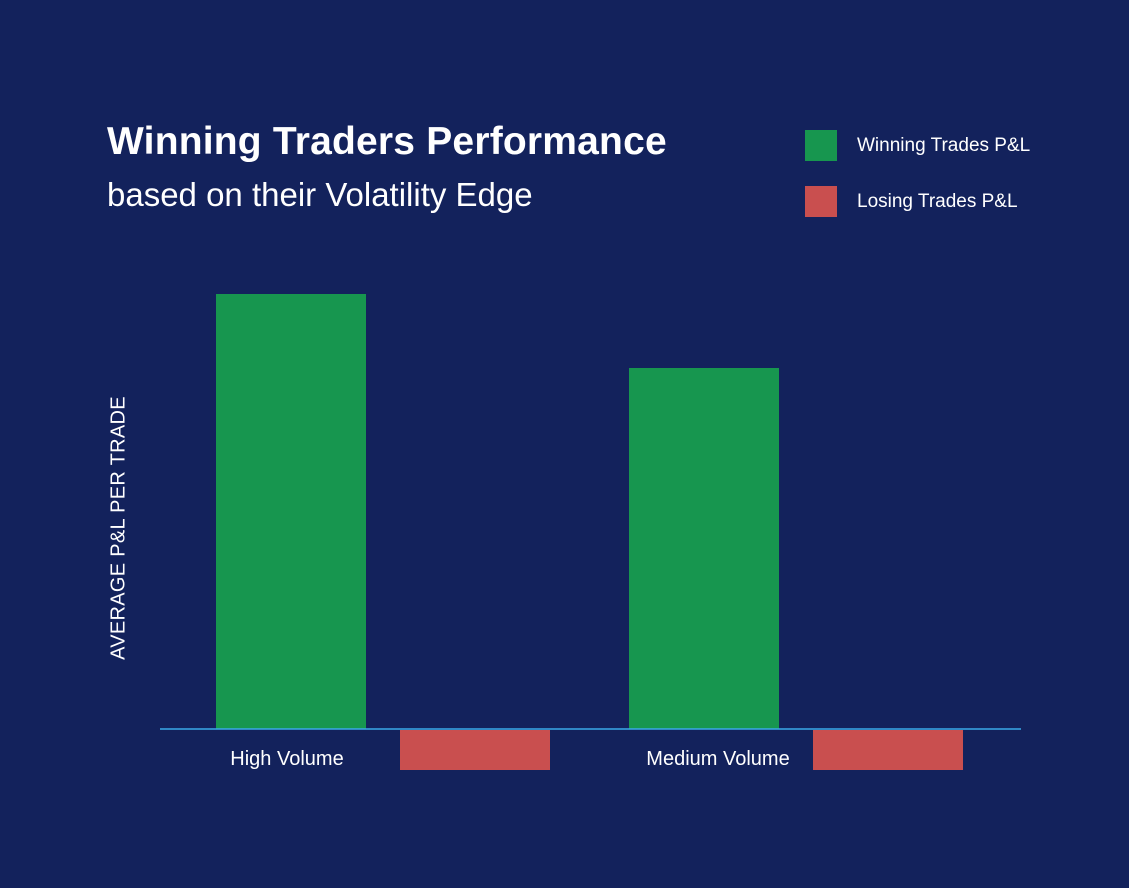 This screenshot has width=1129, height=888. I want to click on category-label-0: High Volume, so click(286, 759).